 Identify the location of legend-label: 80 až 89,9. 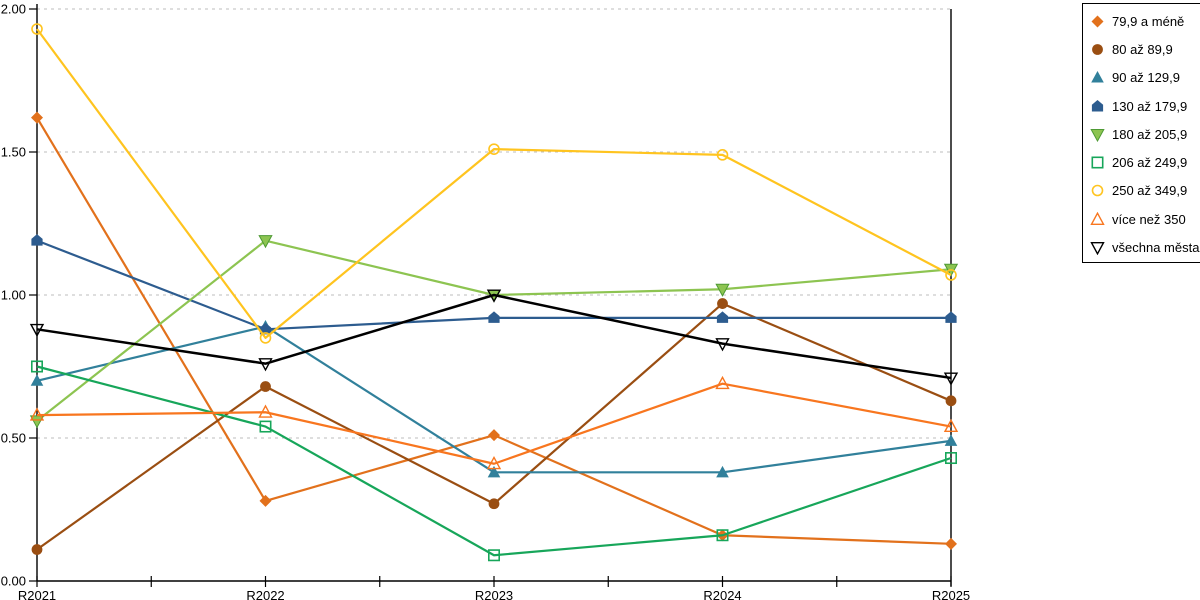
(1142, 49).